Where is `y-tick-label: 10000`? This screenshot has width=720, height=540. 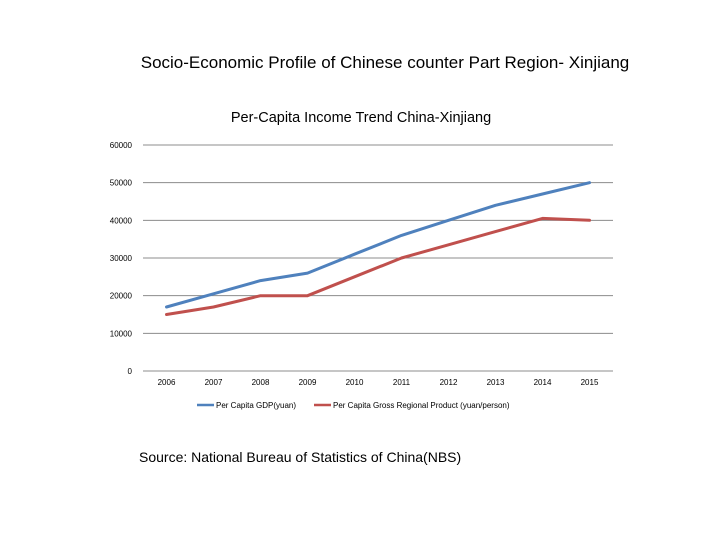 y-tick-label: 10000 is located at coordinates (121, 333).